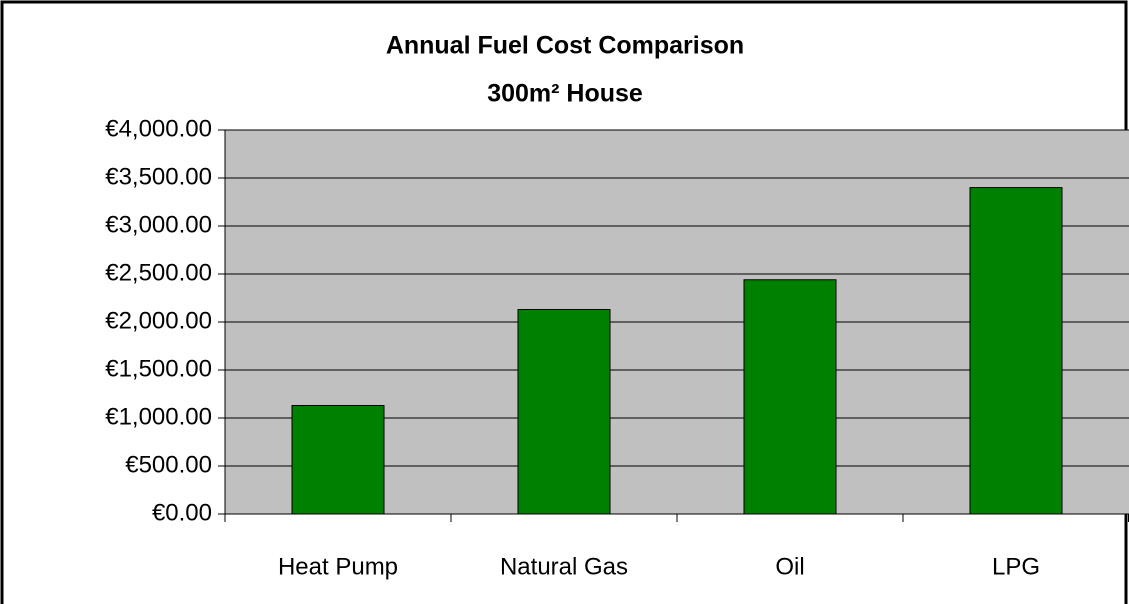 This screenshot has width=1129, height=604. What do you see at coordinates (158, 128) in the screenshot?
I see `y-tick-label: €4,000.00` at bounding box center [158, 128].